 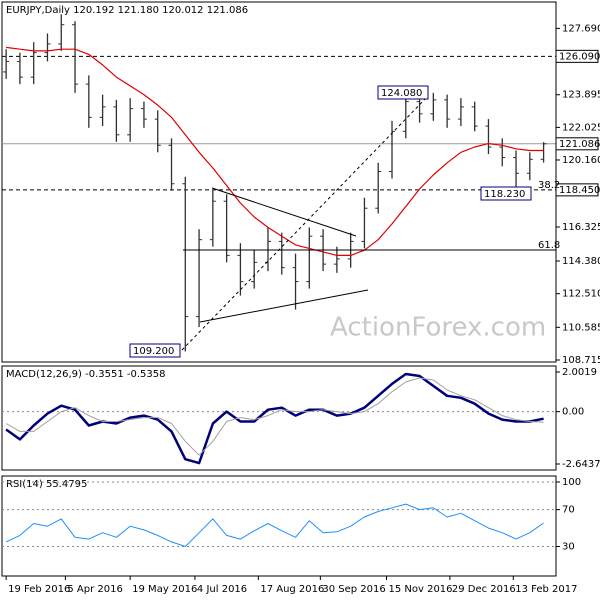 What do you see at coordinates (573, 412) in the screenshot?
I see `y-tick-label: 0.00` at bounding box center [573, 412].